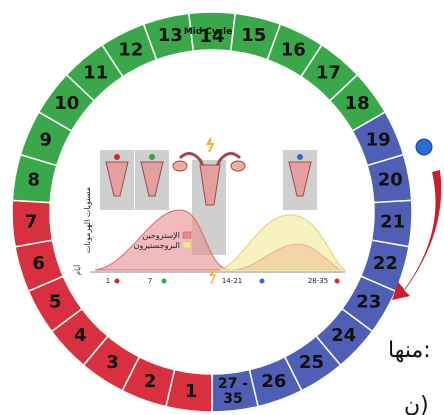  Describe the element at coordinates (357, 103) in the screenshot. I see `cycle-day-label: 18` at that location.